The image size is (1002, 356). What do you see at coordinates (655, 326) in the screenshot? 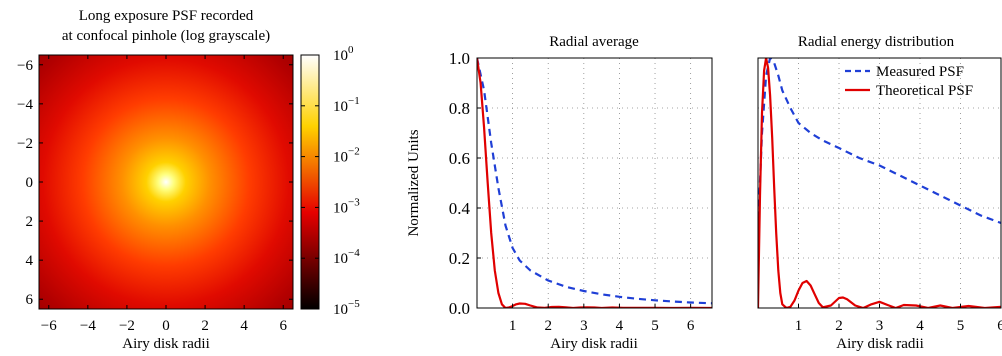
I see `radial-average-x-tick-label: 5` at bounding box center [655, 326].